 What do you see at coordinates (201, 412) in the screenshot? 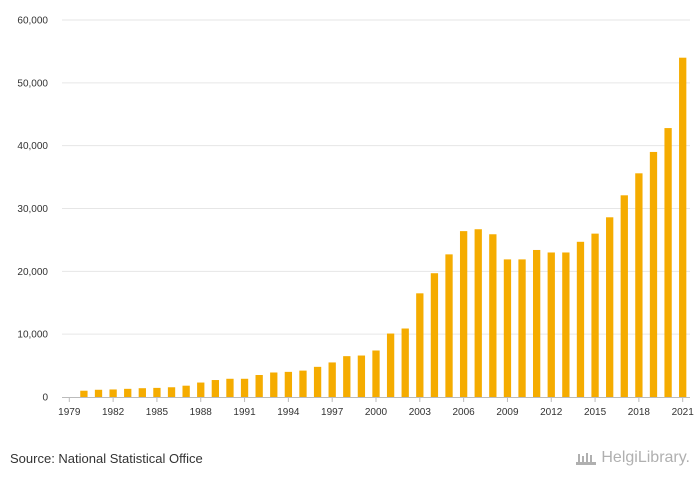
I see `x-tick-label: 1988` at bounding box center [201, 412].